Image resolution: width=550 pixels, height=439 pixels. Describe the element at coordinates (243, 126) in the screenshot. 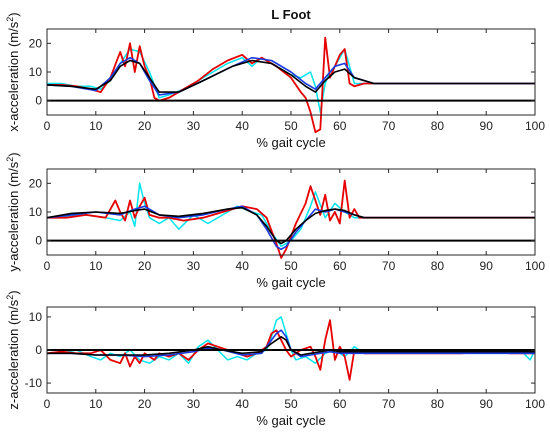

I see `panel-1-x-tick-label: 40` at that location.